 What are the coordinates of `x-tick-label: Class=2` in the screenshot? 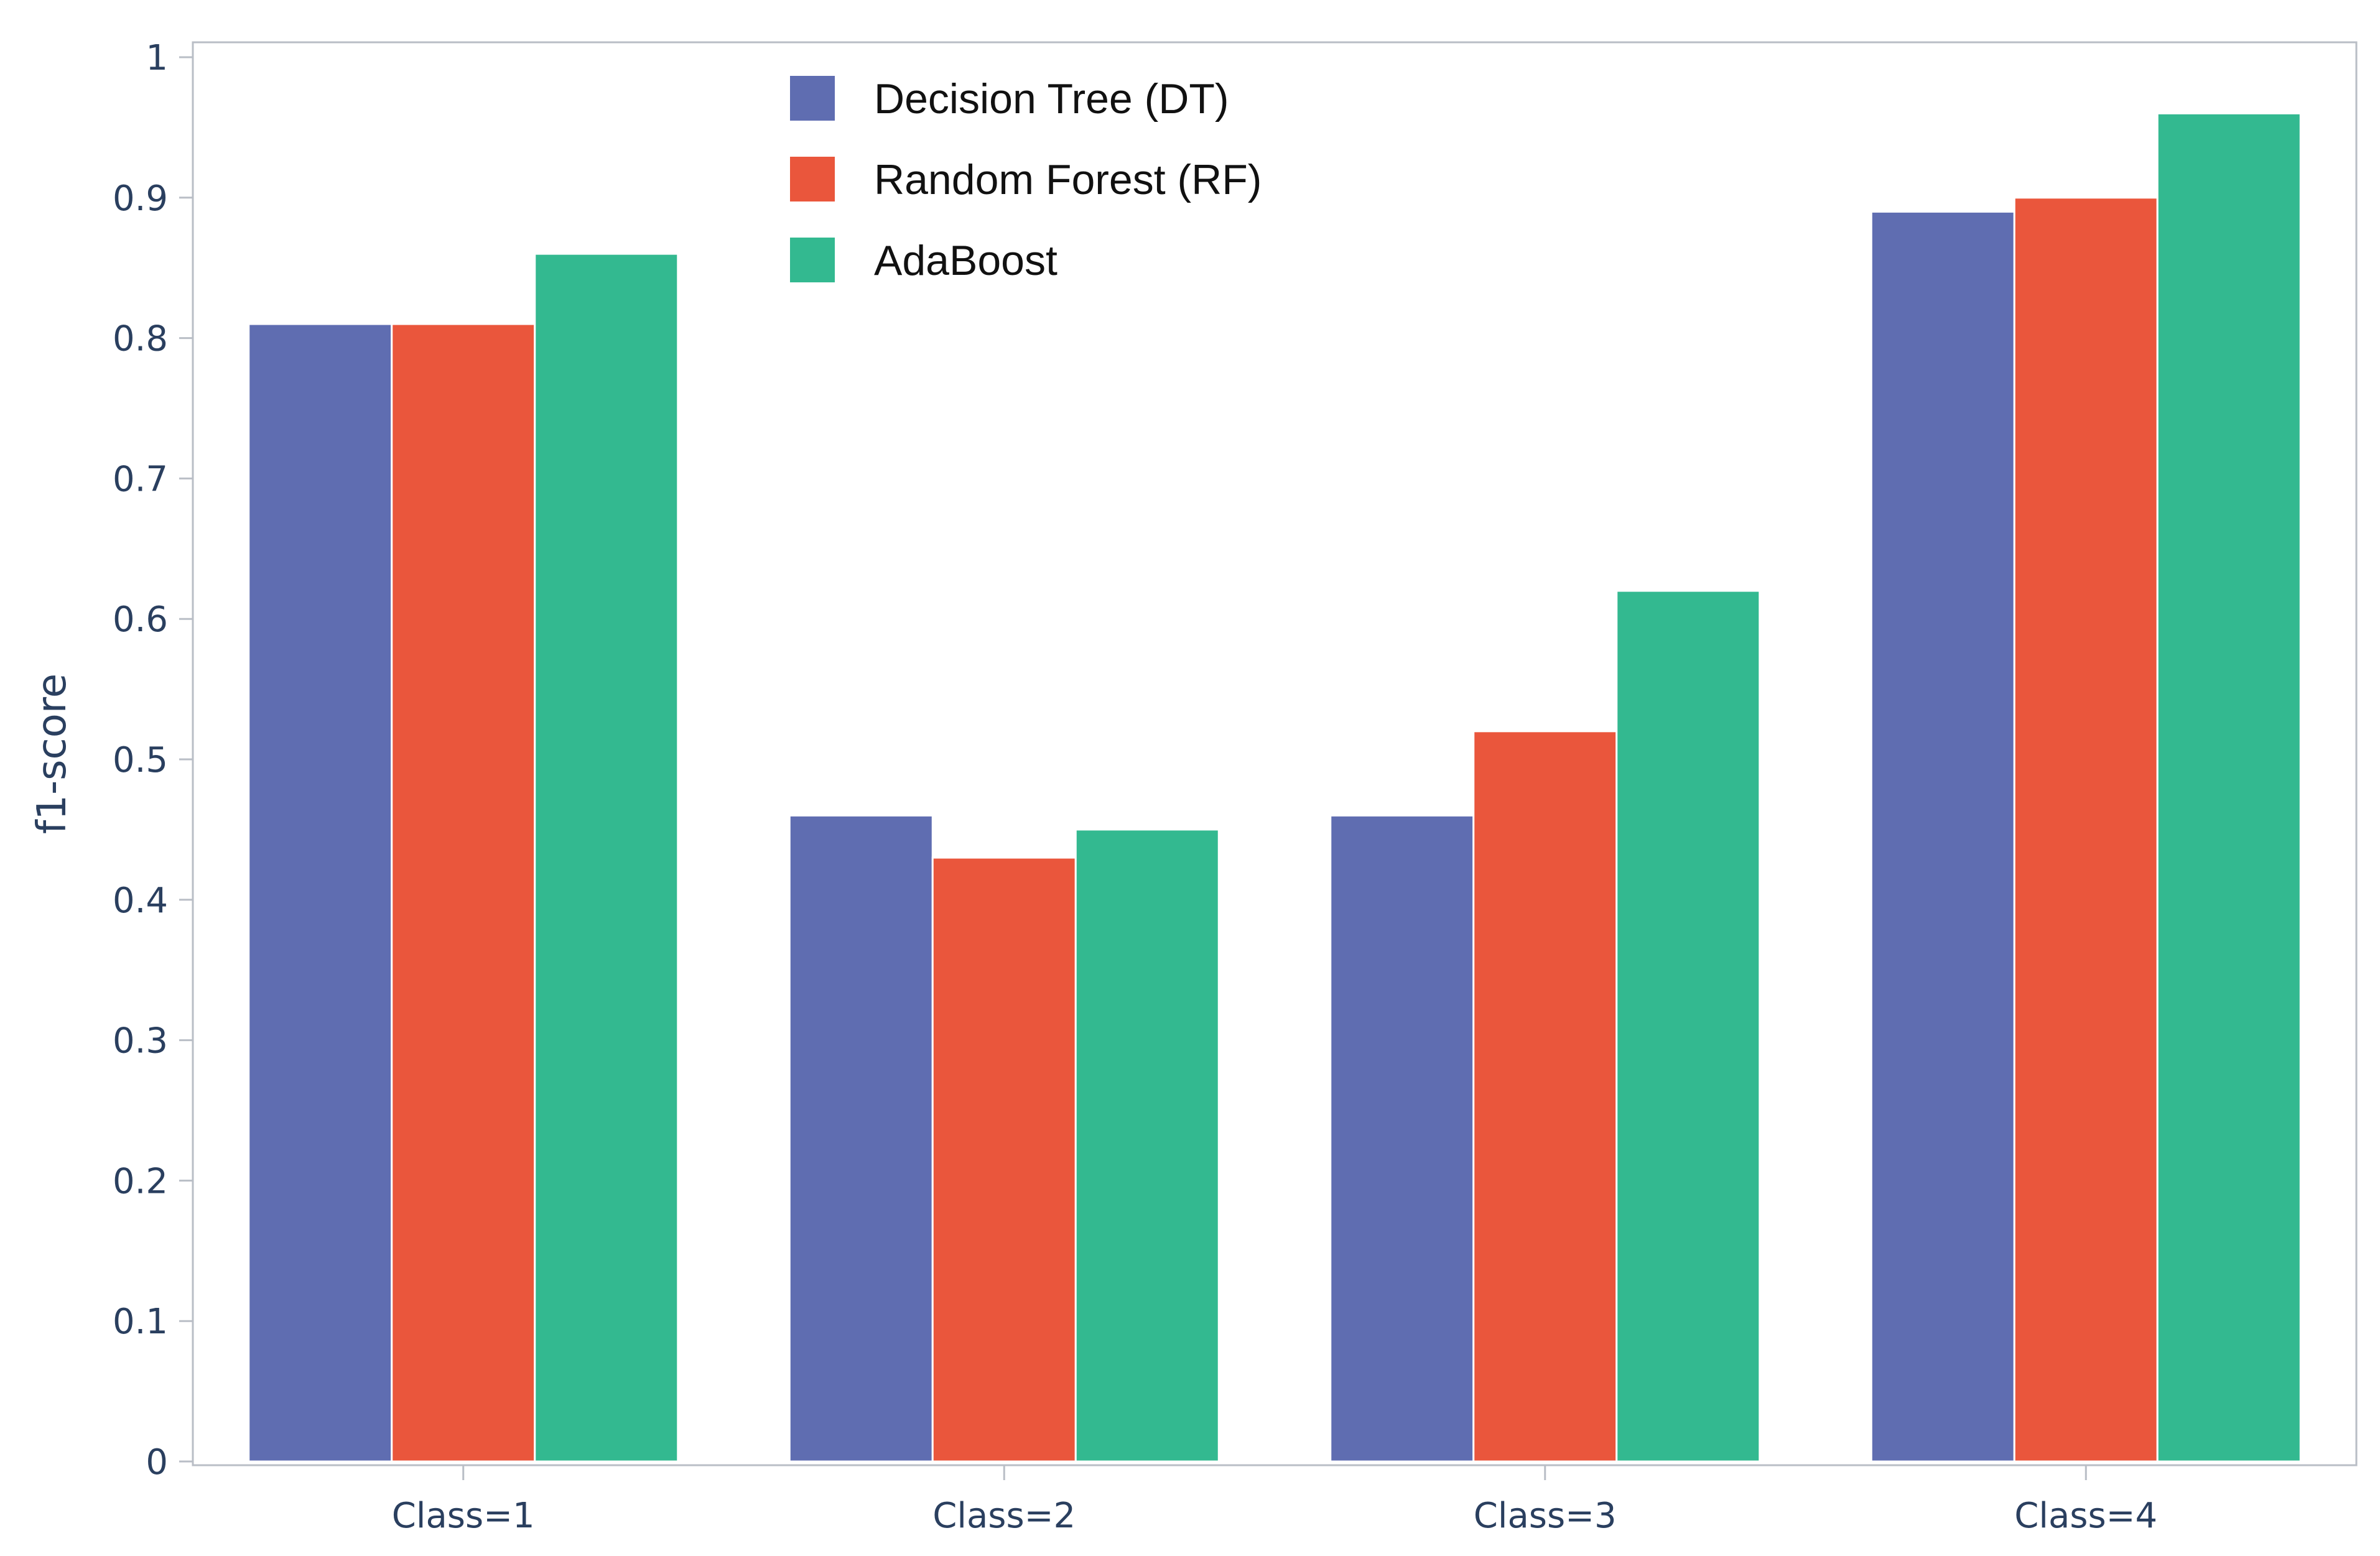 It's located at (1004, 1516).